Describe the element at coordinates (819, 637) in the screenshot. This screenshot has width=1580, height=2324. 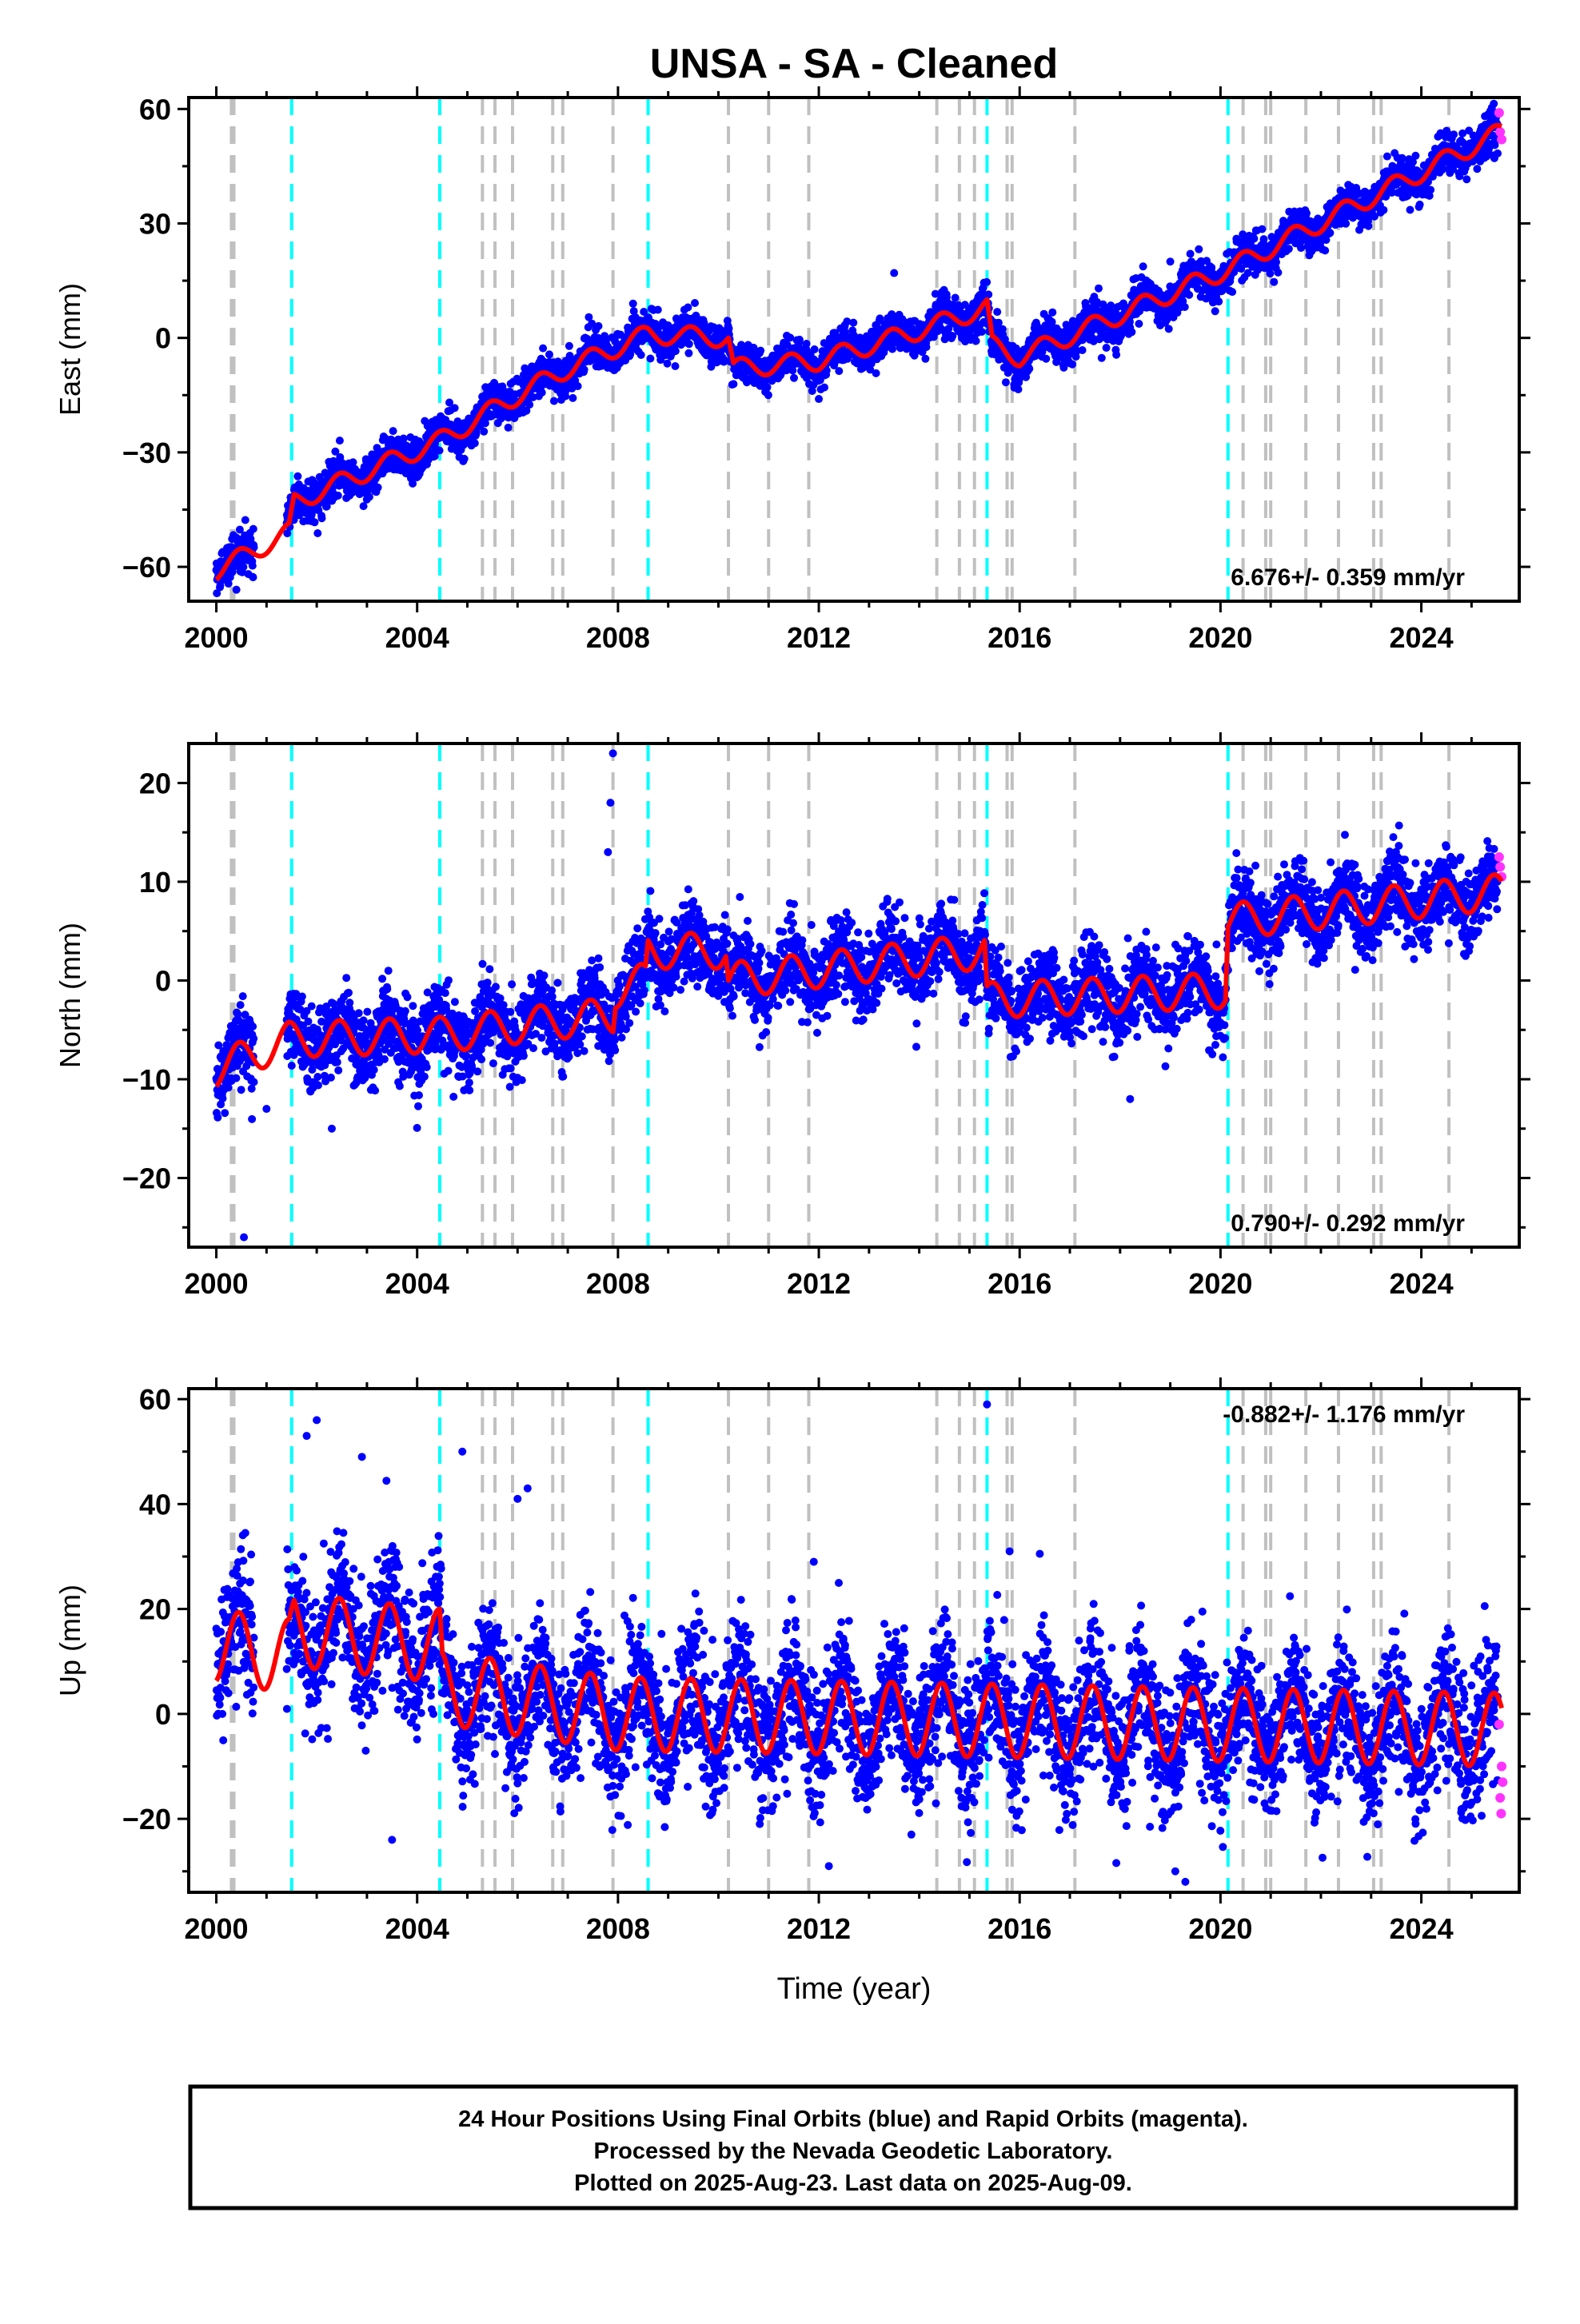
I see `x-tick-label: 2012` at that location.